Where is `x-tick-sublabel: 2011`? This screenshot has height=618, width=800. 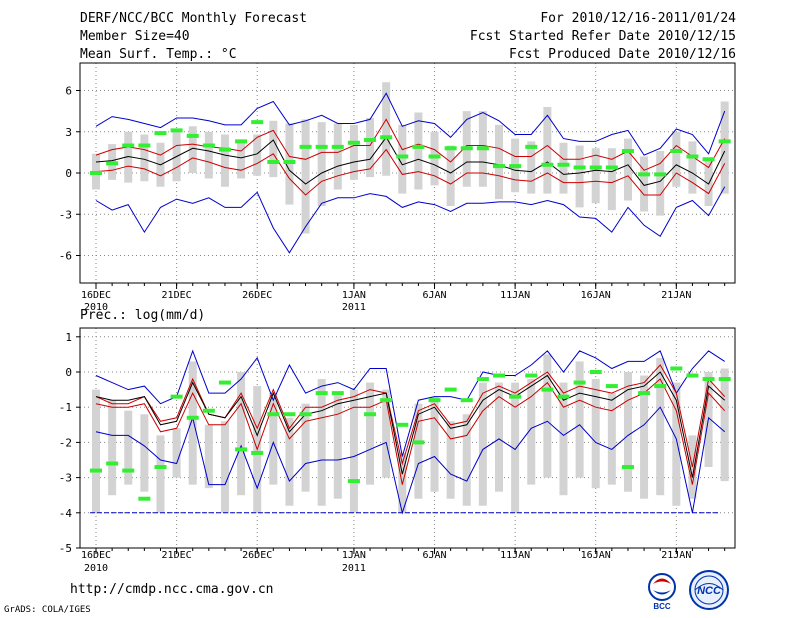 x-tick-sublabel: 2011 is located at coordinates (354, 307).